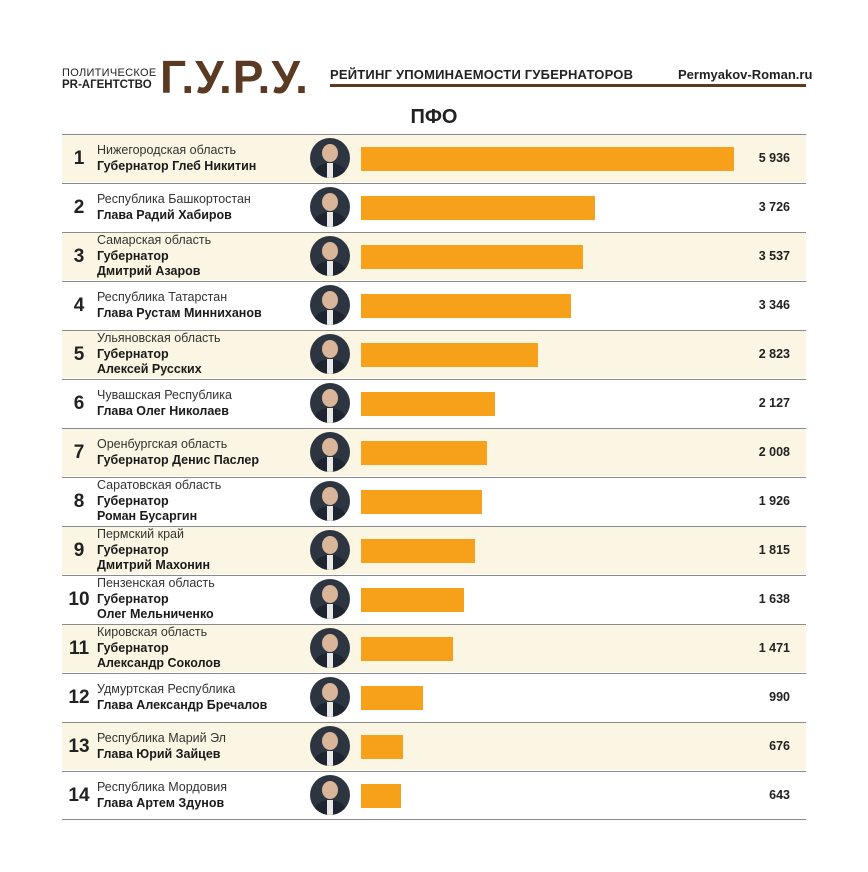 This screenshot has height=872, width=868. What do you see at coordinates (159, 485) in the screenshot?
I see `region-name: Саратовская область` at bounding box center [159, 485].